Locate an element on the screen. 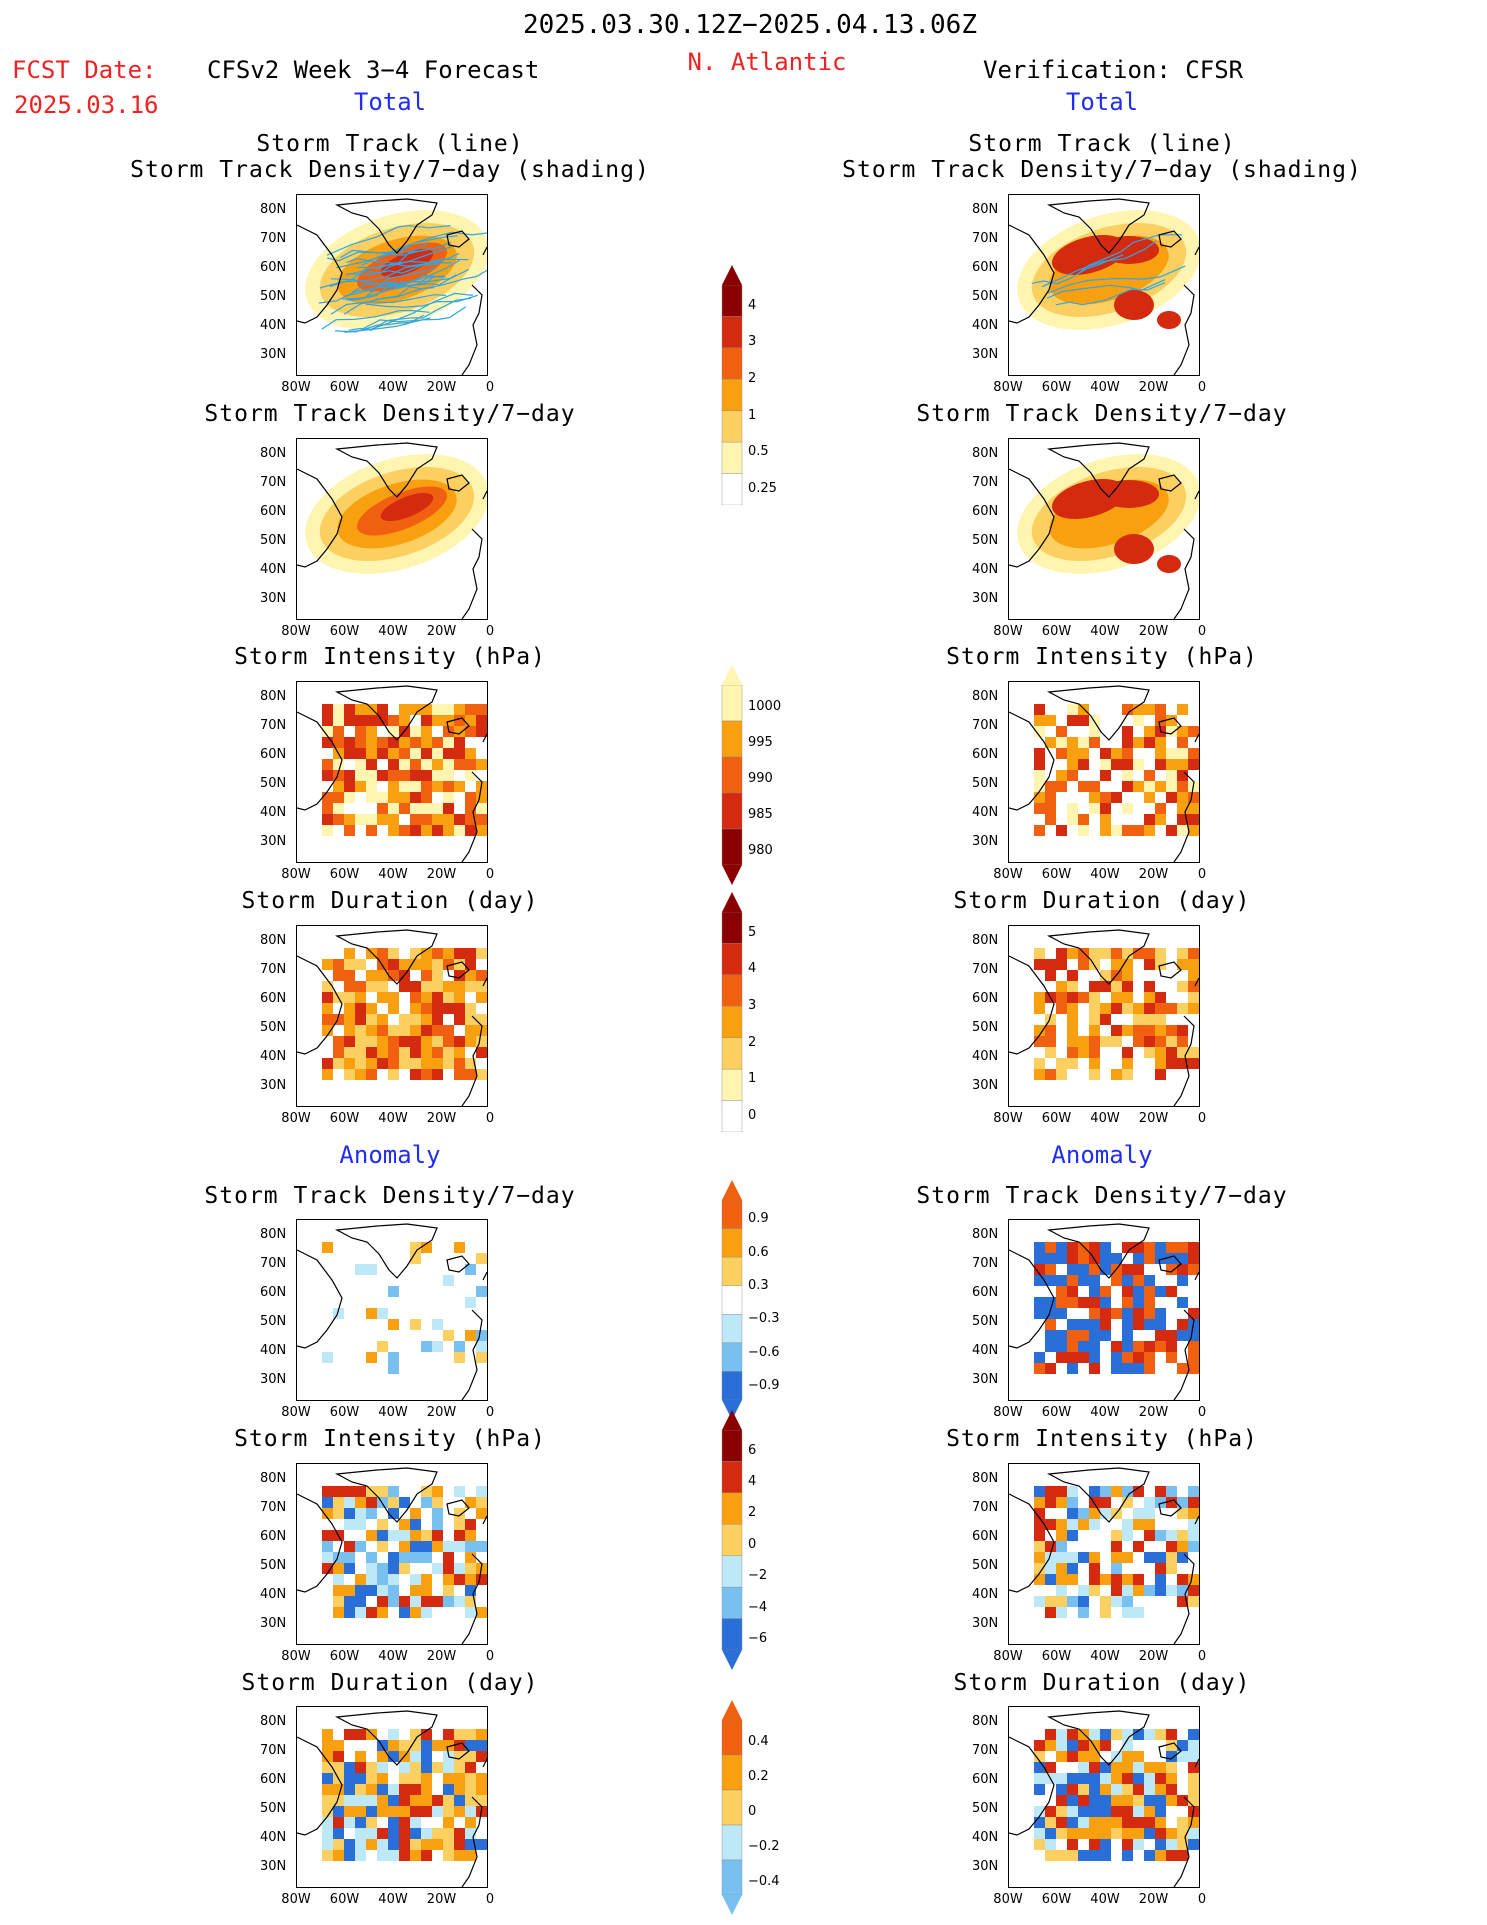 The height and width of the screenshot is (1925, 1487). title-intensity-right: Storm Intensity (hPa) is located at coordinates (1102, 657).